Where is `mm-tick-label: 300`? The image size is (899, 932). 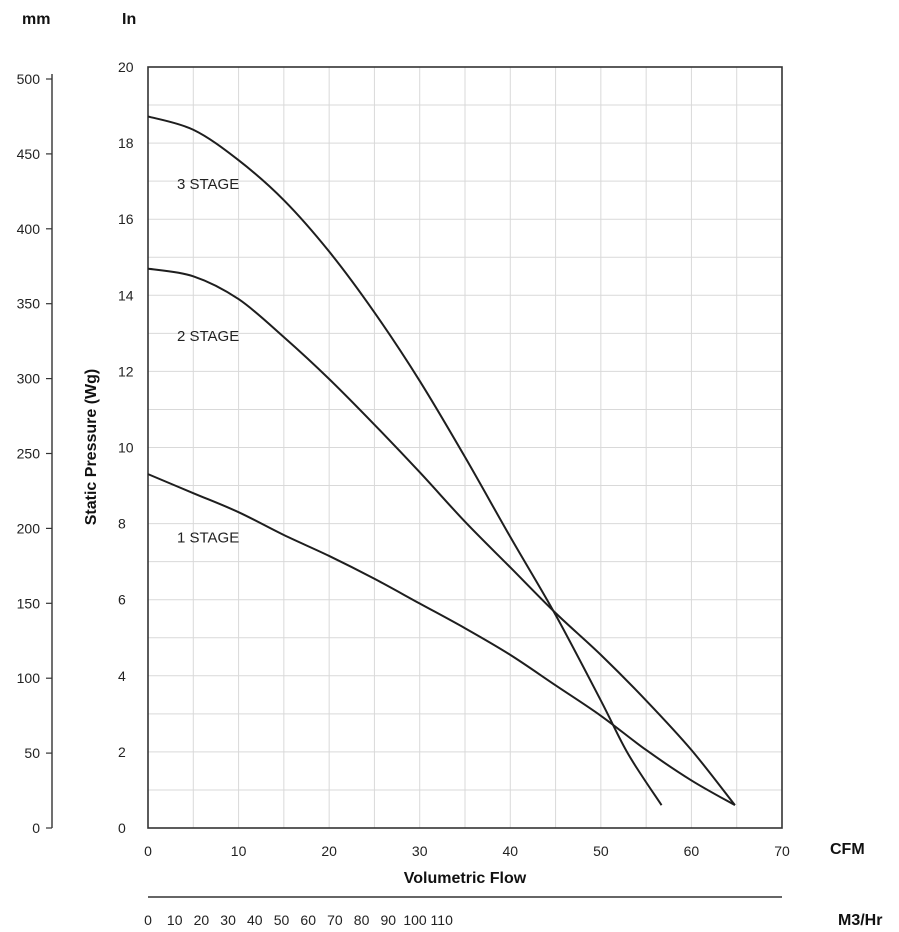
mm-tick-label: 300 is located at coordinates (29, 379).